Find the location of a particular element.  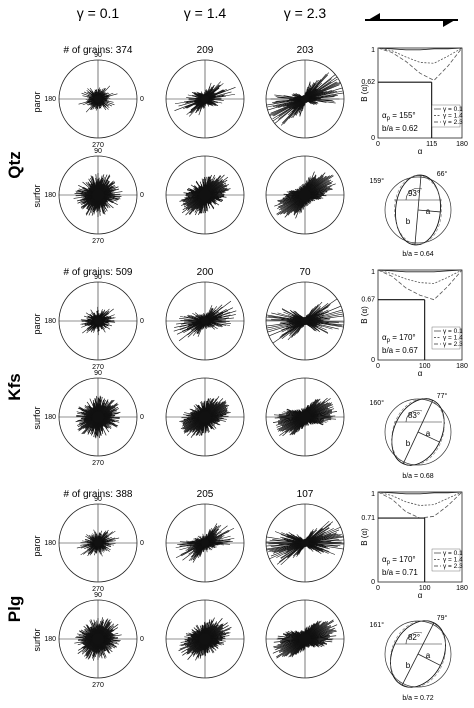

grain-count-3: 70 is located at coordinates (305, 272).